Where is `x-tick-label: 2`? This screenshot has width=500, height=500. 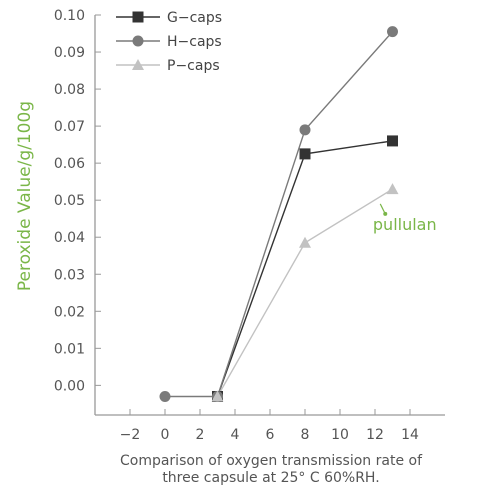
x-tick-label: 2 is located at coordinates (200, 435).